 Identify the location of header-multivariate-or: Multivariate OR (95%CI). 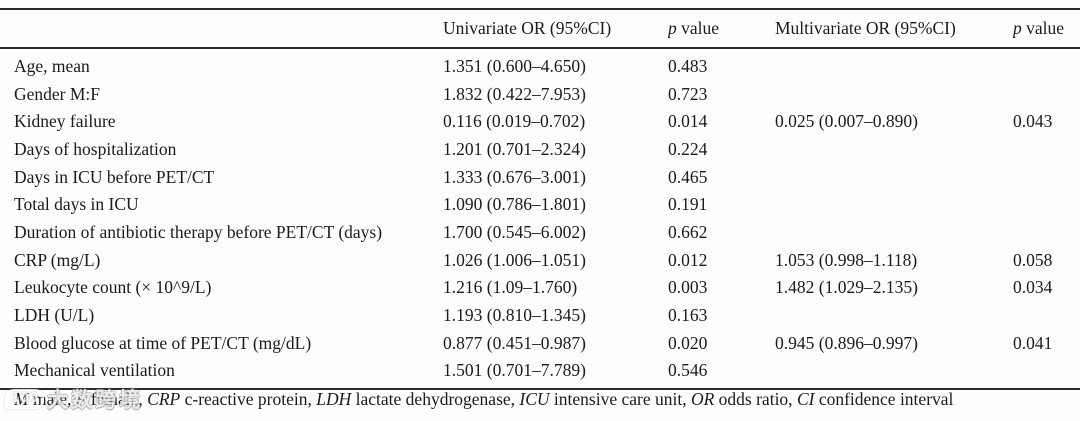
(894, 29).